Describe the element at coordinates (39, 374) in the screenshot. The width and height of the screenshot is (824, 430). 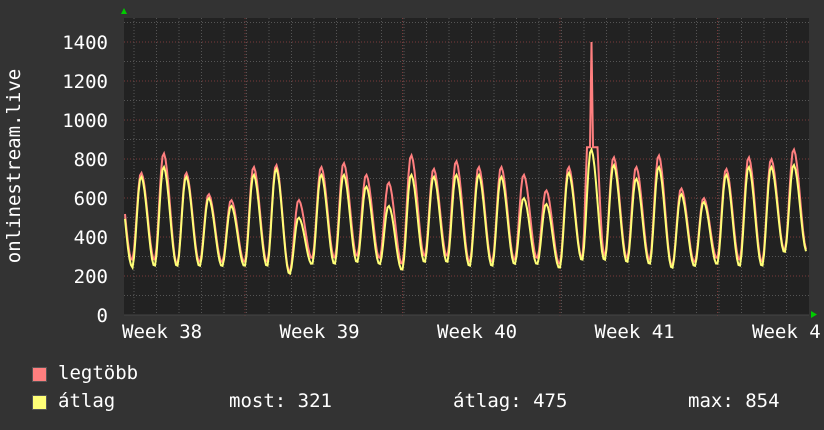
I see `legend-swatch-max` at that location.